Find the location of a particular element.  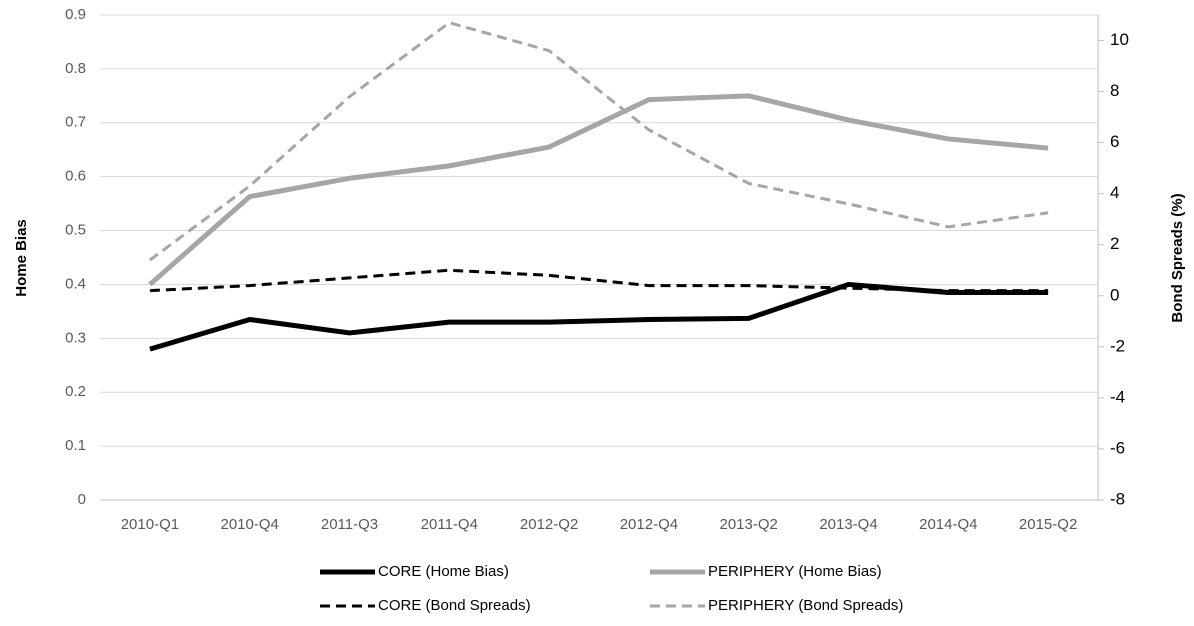

y-tick-label: 0.3 is located at coordinates (75, 337).